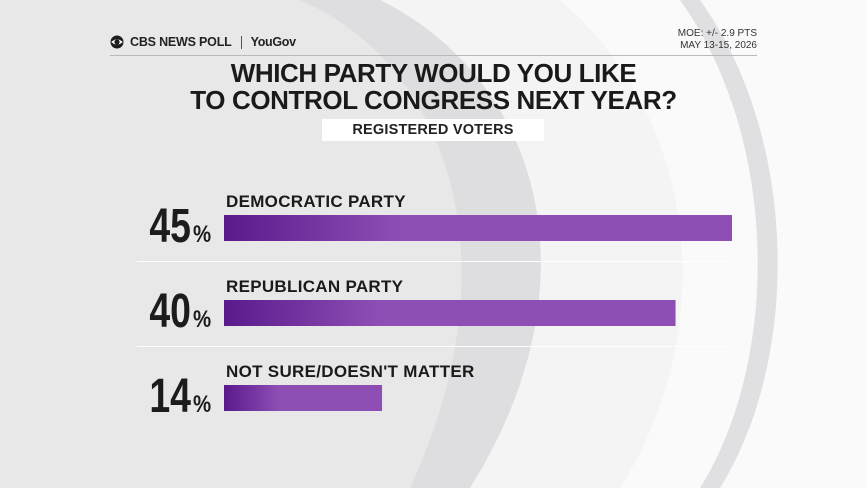  What do you see at coordinates (433, 100) in the screenshot?
I see `title-line-2: TO CONTROL CONGRESS NEXT YEAR?` at bounding box center [433, 100].